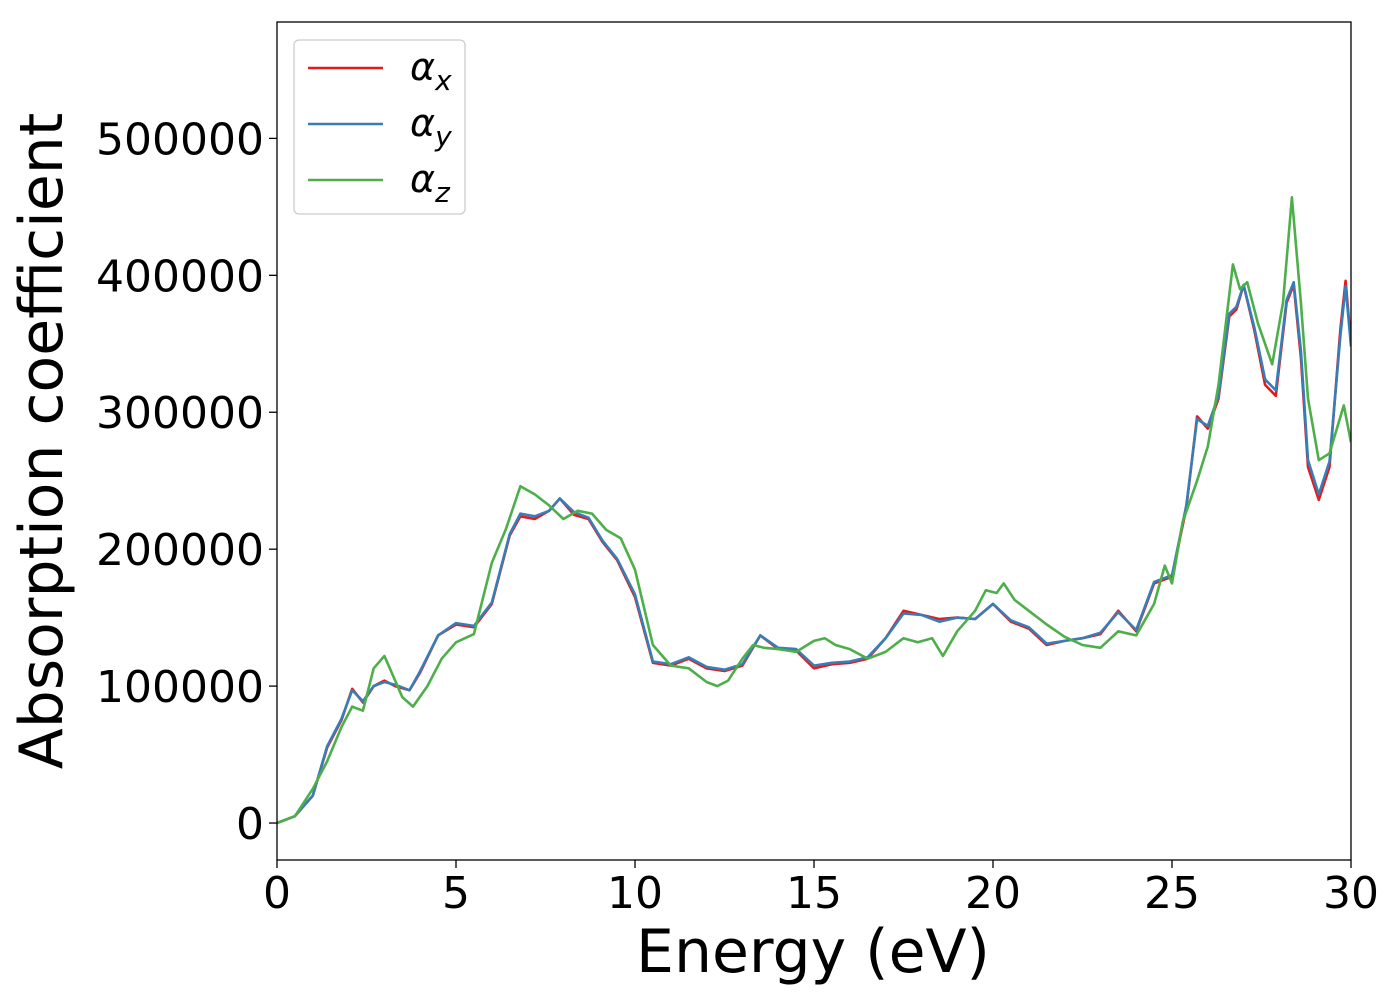 The width and height of the screenshot is (1400, 1005). I want to click on y-tick-label: 0, so click(250, 824).